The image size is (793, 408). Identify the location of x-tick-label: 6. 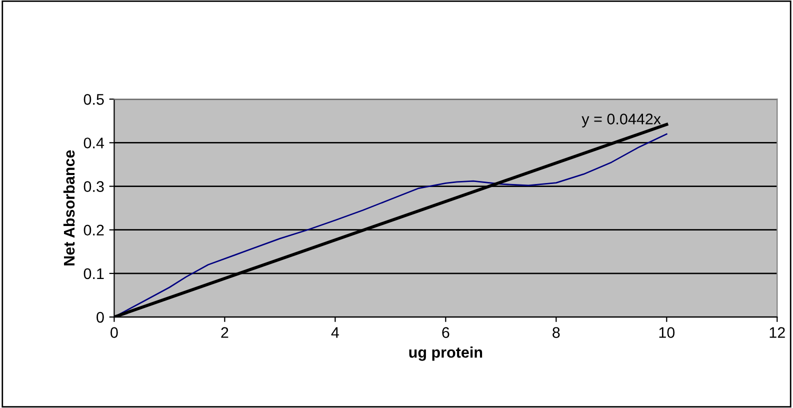
(446, 332).